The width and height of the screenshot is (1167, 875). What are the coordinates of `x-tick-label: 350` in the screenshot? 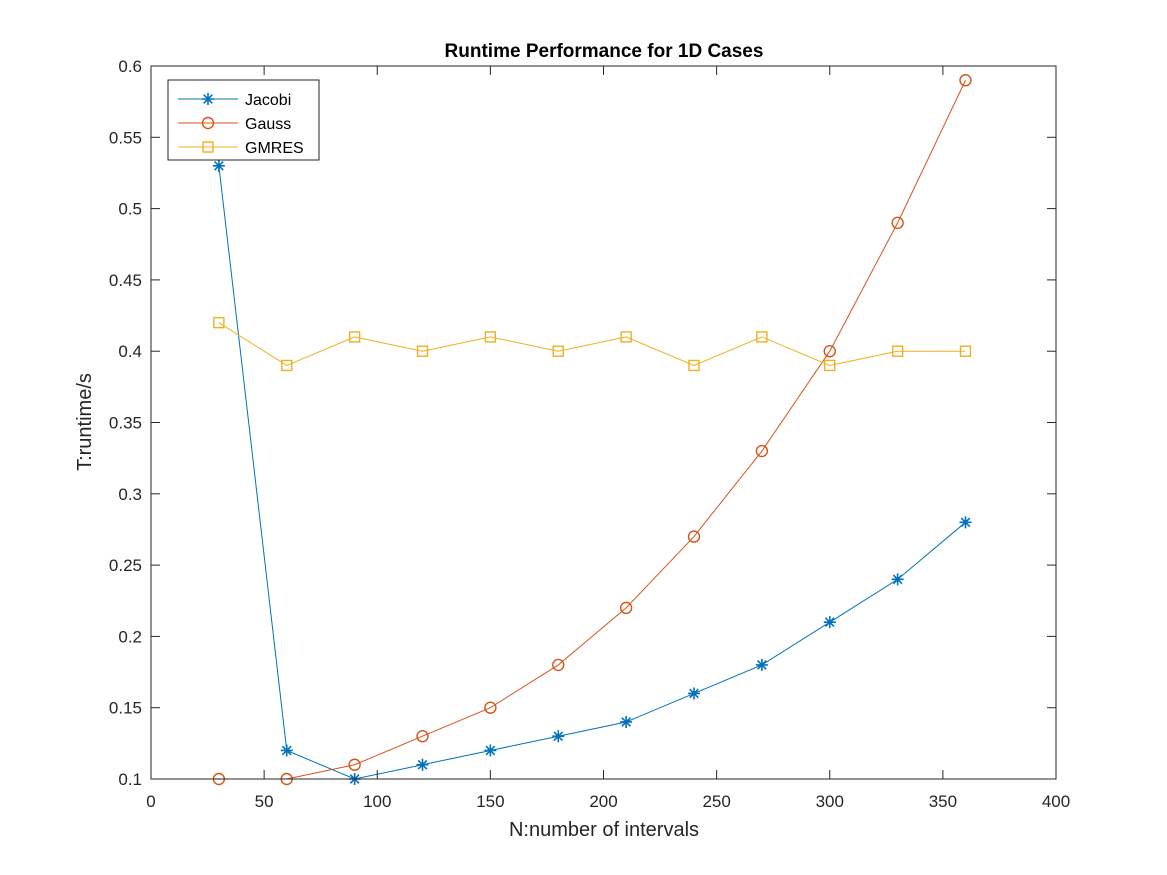 It's located at (943, 801).